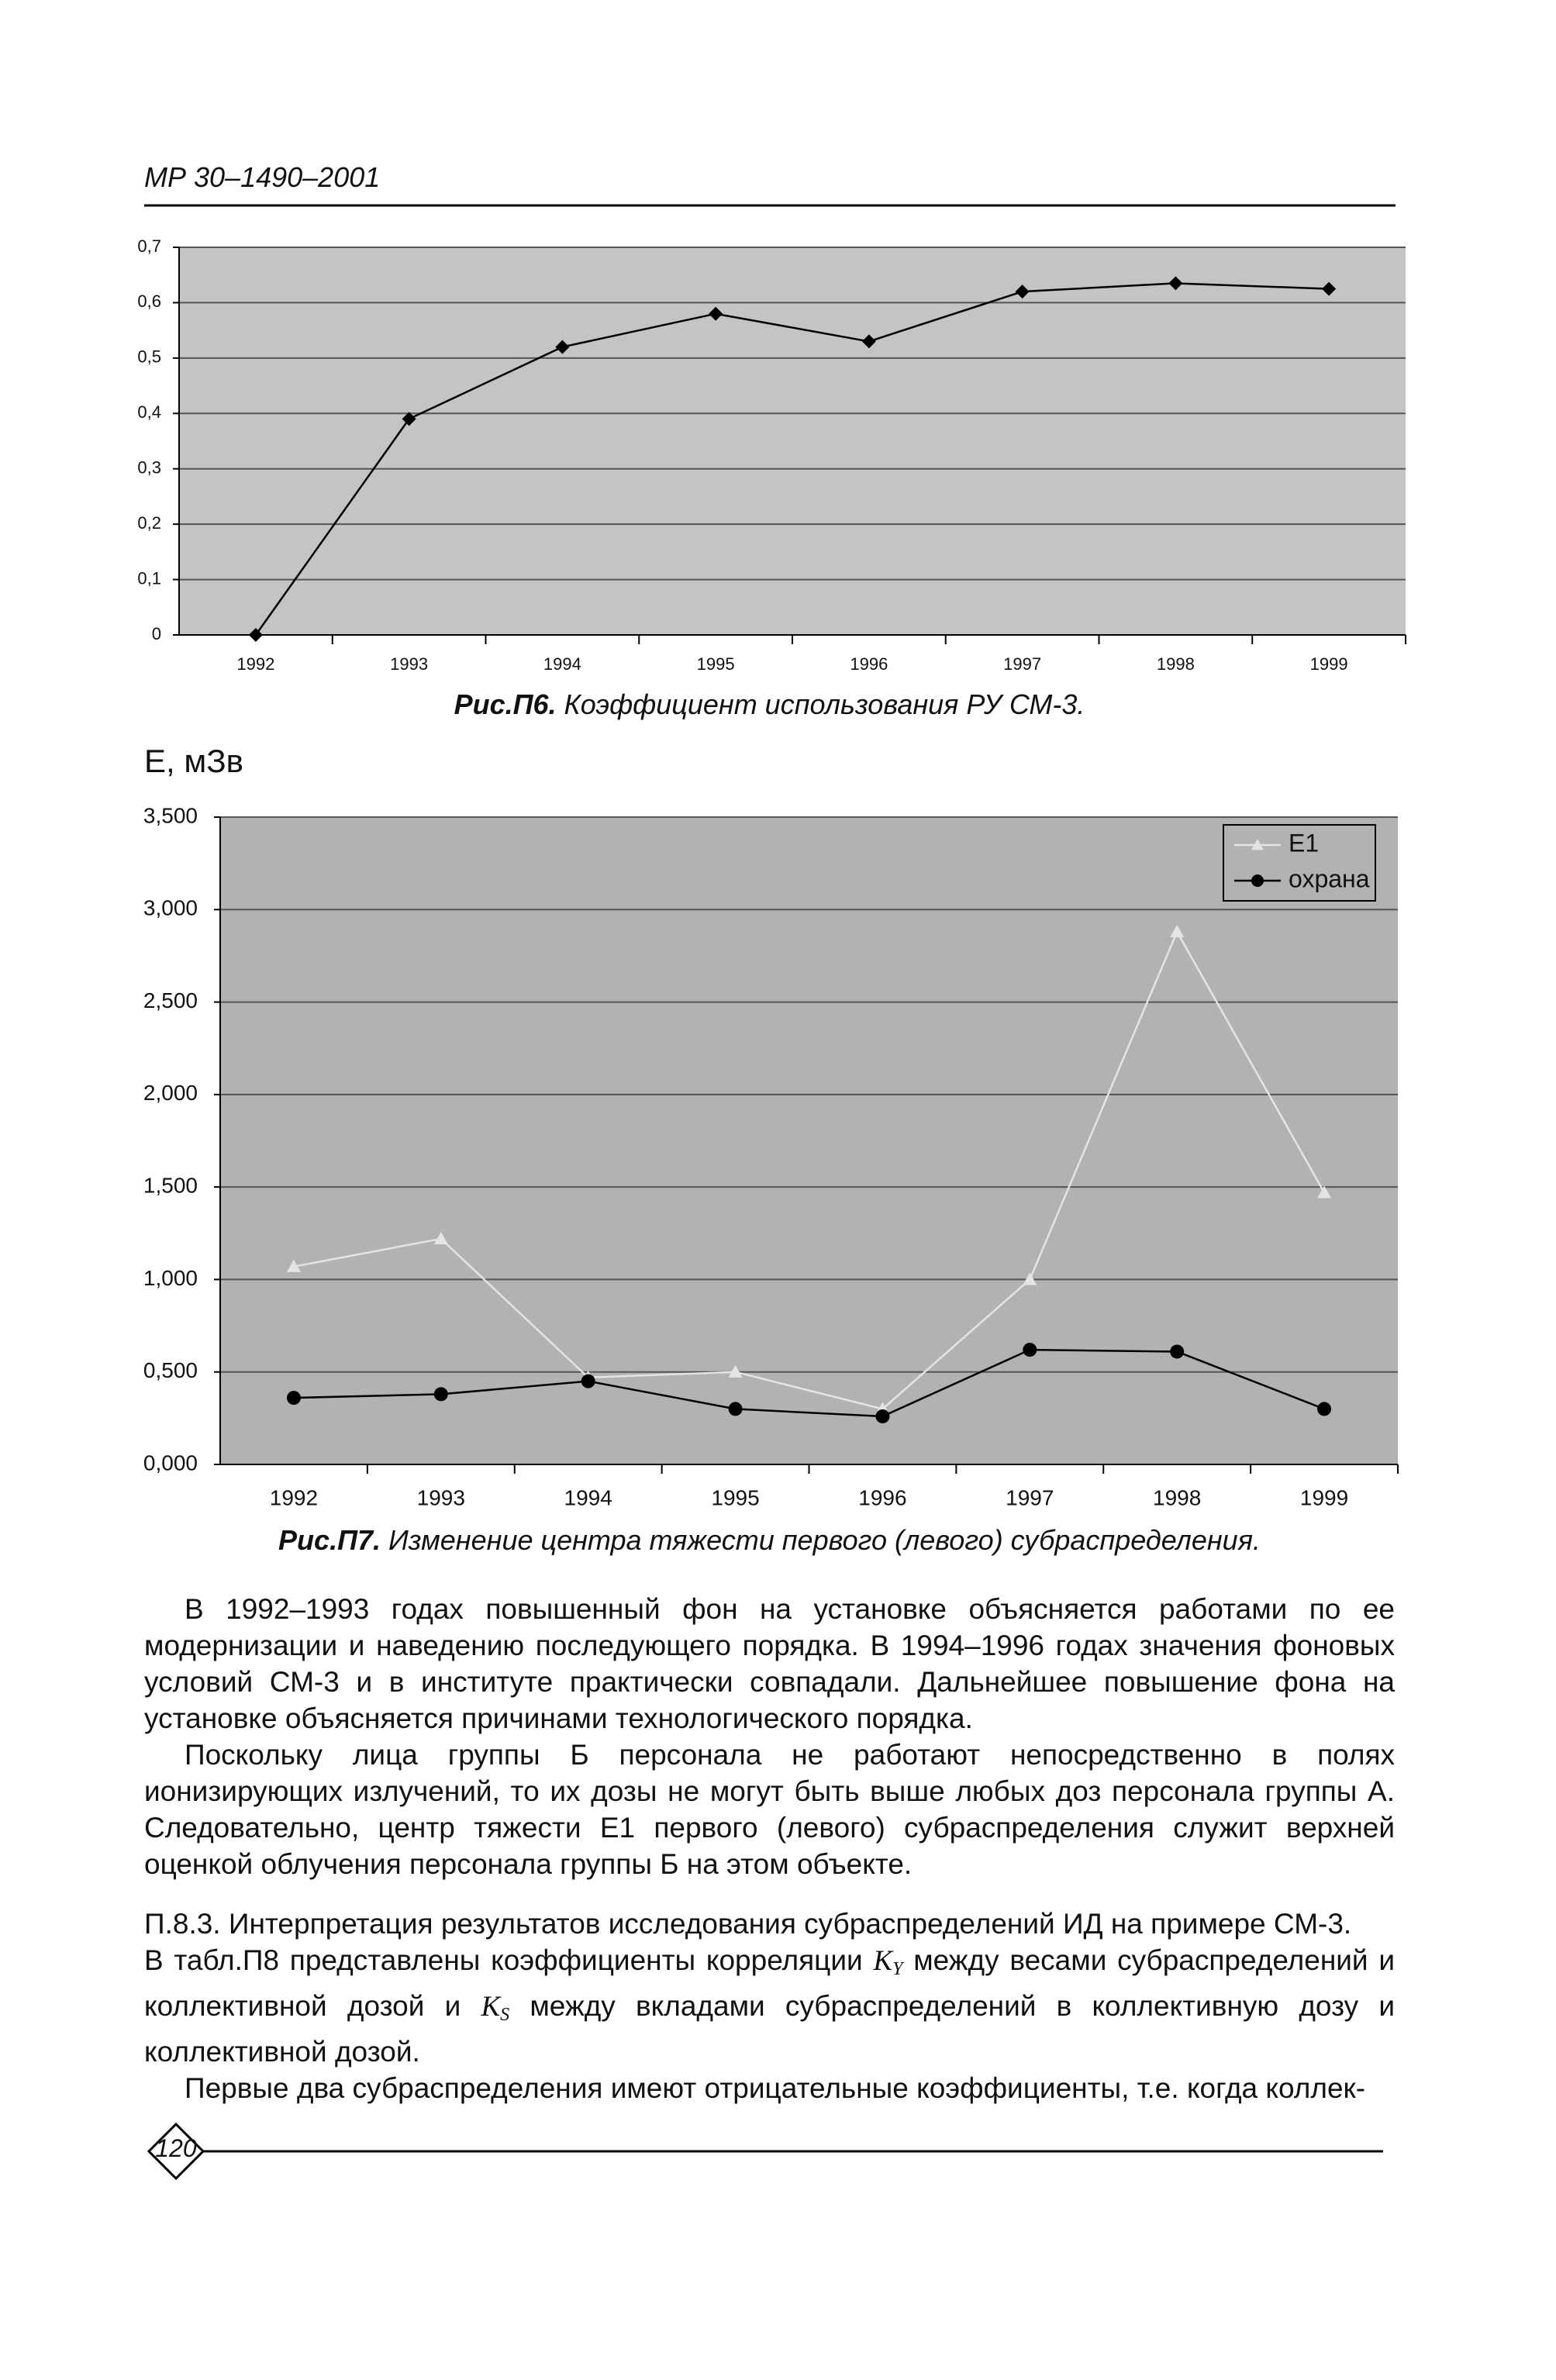 This screenshot has height=2380, width=1556. I want to click on y-tick-label: 0,4, so click(149, 412).